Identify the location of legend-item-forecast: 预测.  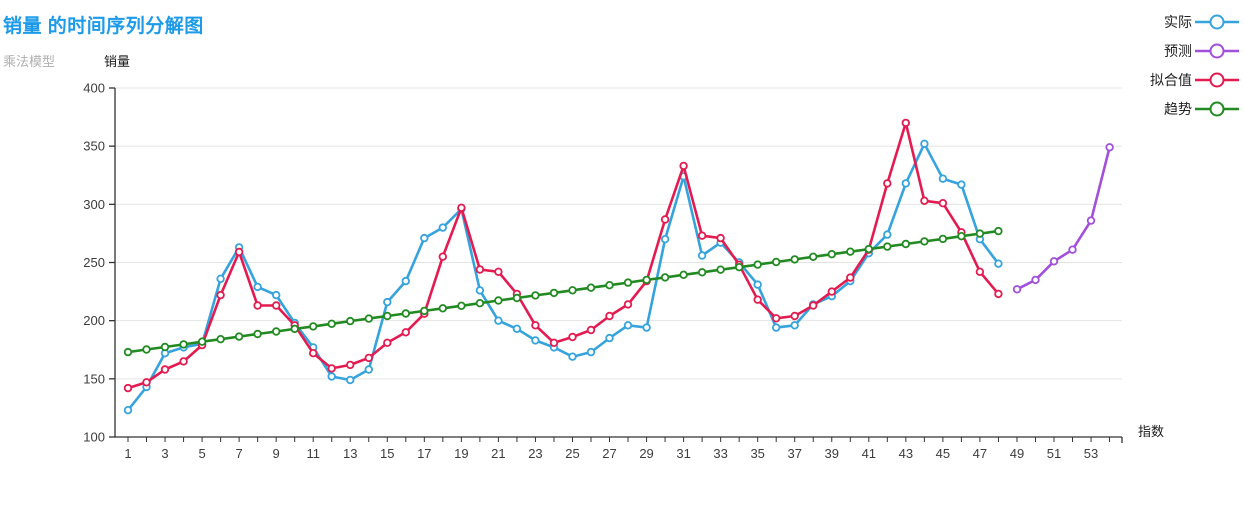
(1202, 51).